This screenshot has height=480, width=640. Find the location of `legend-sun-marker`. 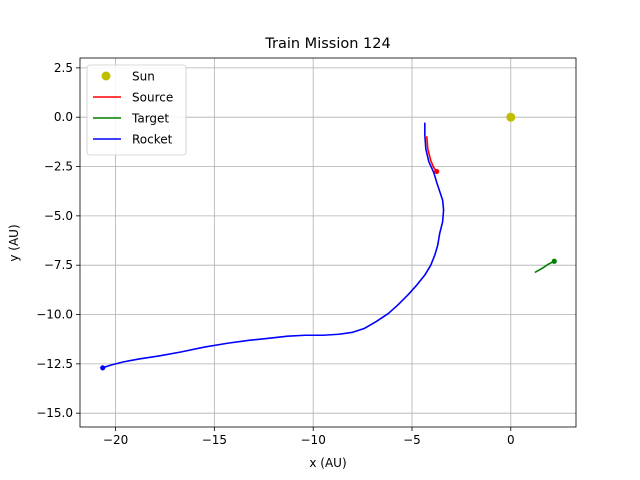

legend-sun-marker is located at coordinates (106, 76).